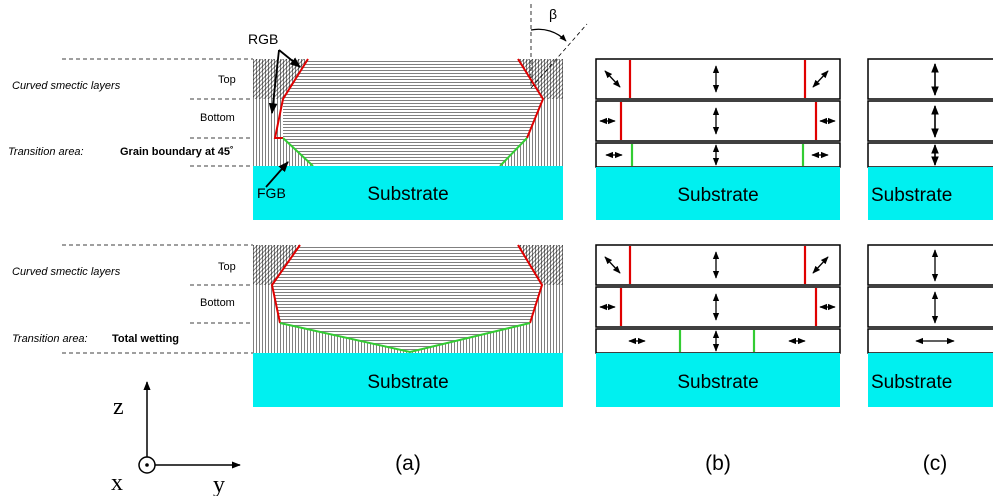 The width and height of the screenshot is (993, 496). I want to click on panel-b-label: (b), so click(718, 463).